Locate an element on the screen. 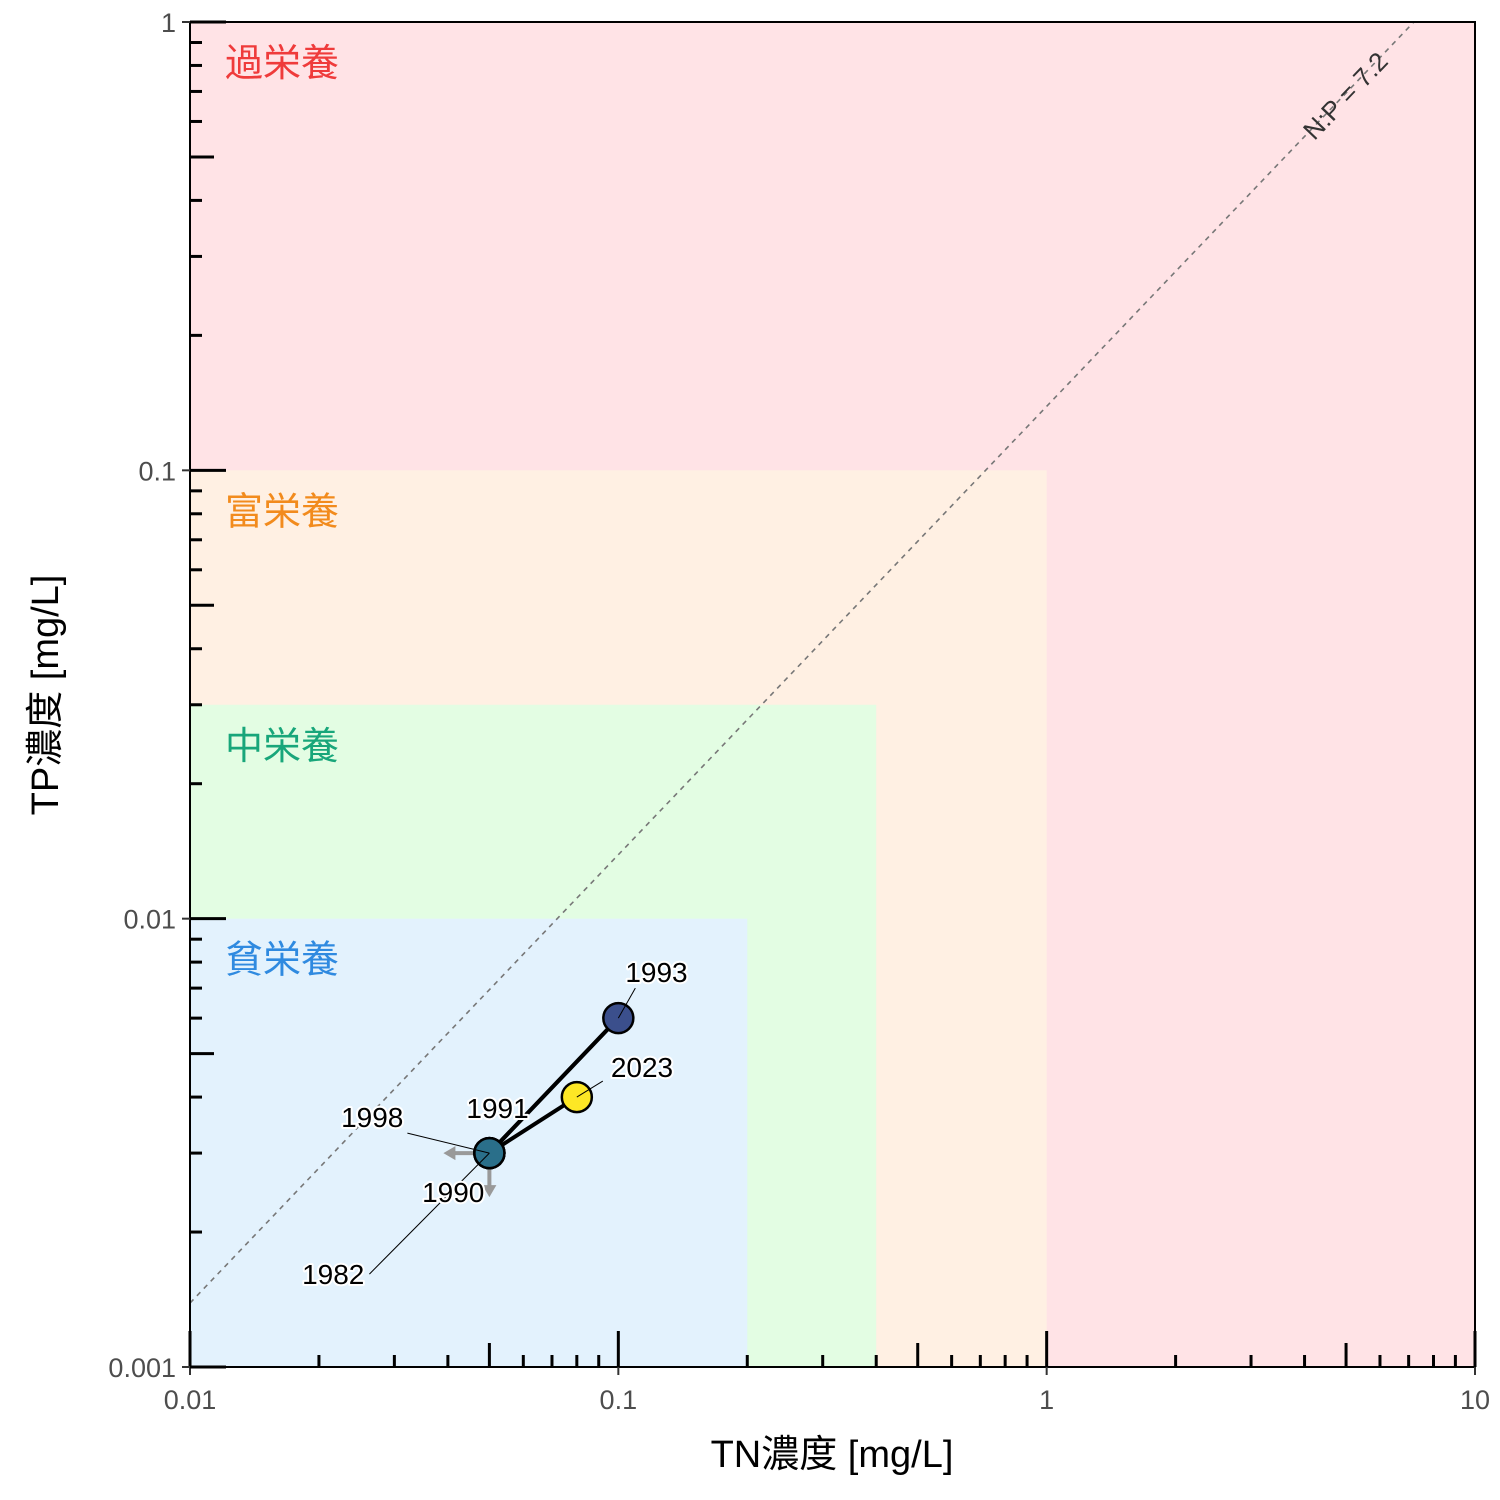 This screenshot has width=1500, height=1500. year-label-1998: 1998 is located at coordinates (372, 1117).